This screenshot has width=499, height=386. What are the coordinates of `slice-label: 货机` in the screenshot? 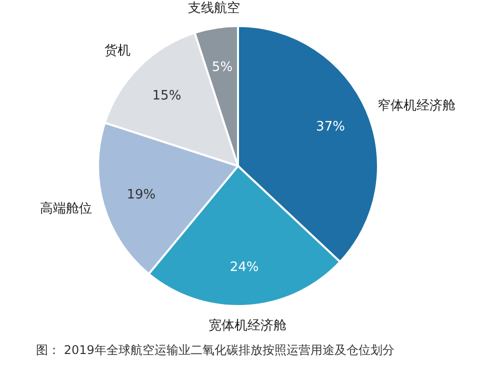 It's located at (117, 51).